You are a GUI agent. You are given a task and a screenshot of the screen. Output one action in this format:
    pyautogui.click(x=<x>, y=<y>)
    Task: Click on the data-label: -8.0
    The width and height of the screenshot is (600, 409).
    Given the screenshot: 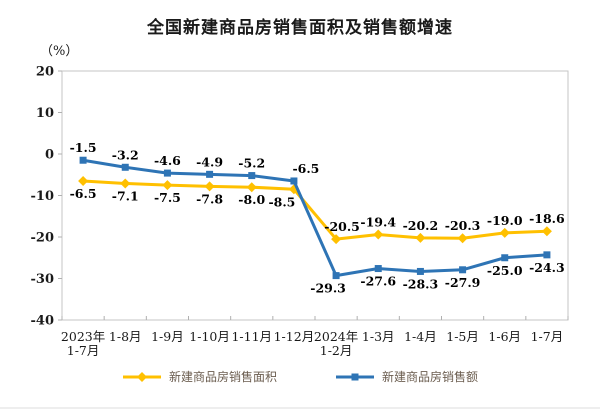 What is the action you would take?
    pyautogui.click(x=251, y=199)
    